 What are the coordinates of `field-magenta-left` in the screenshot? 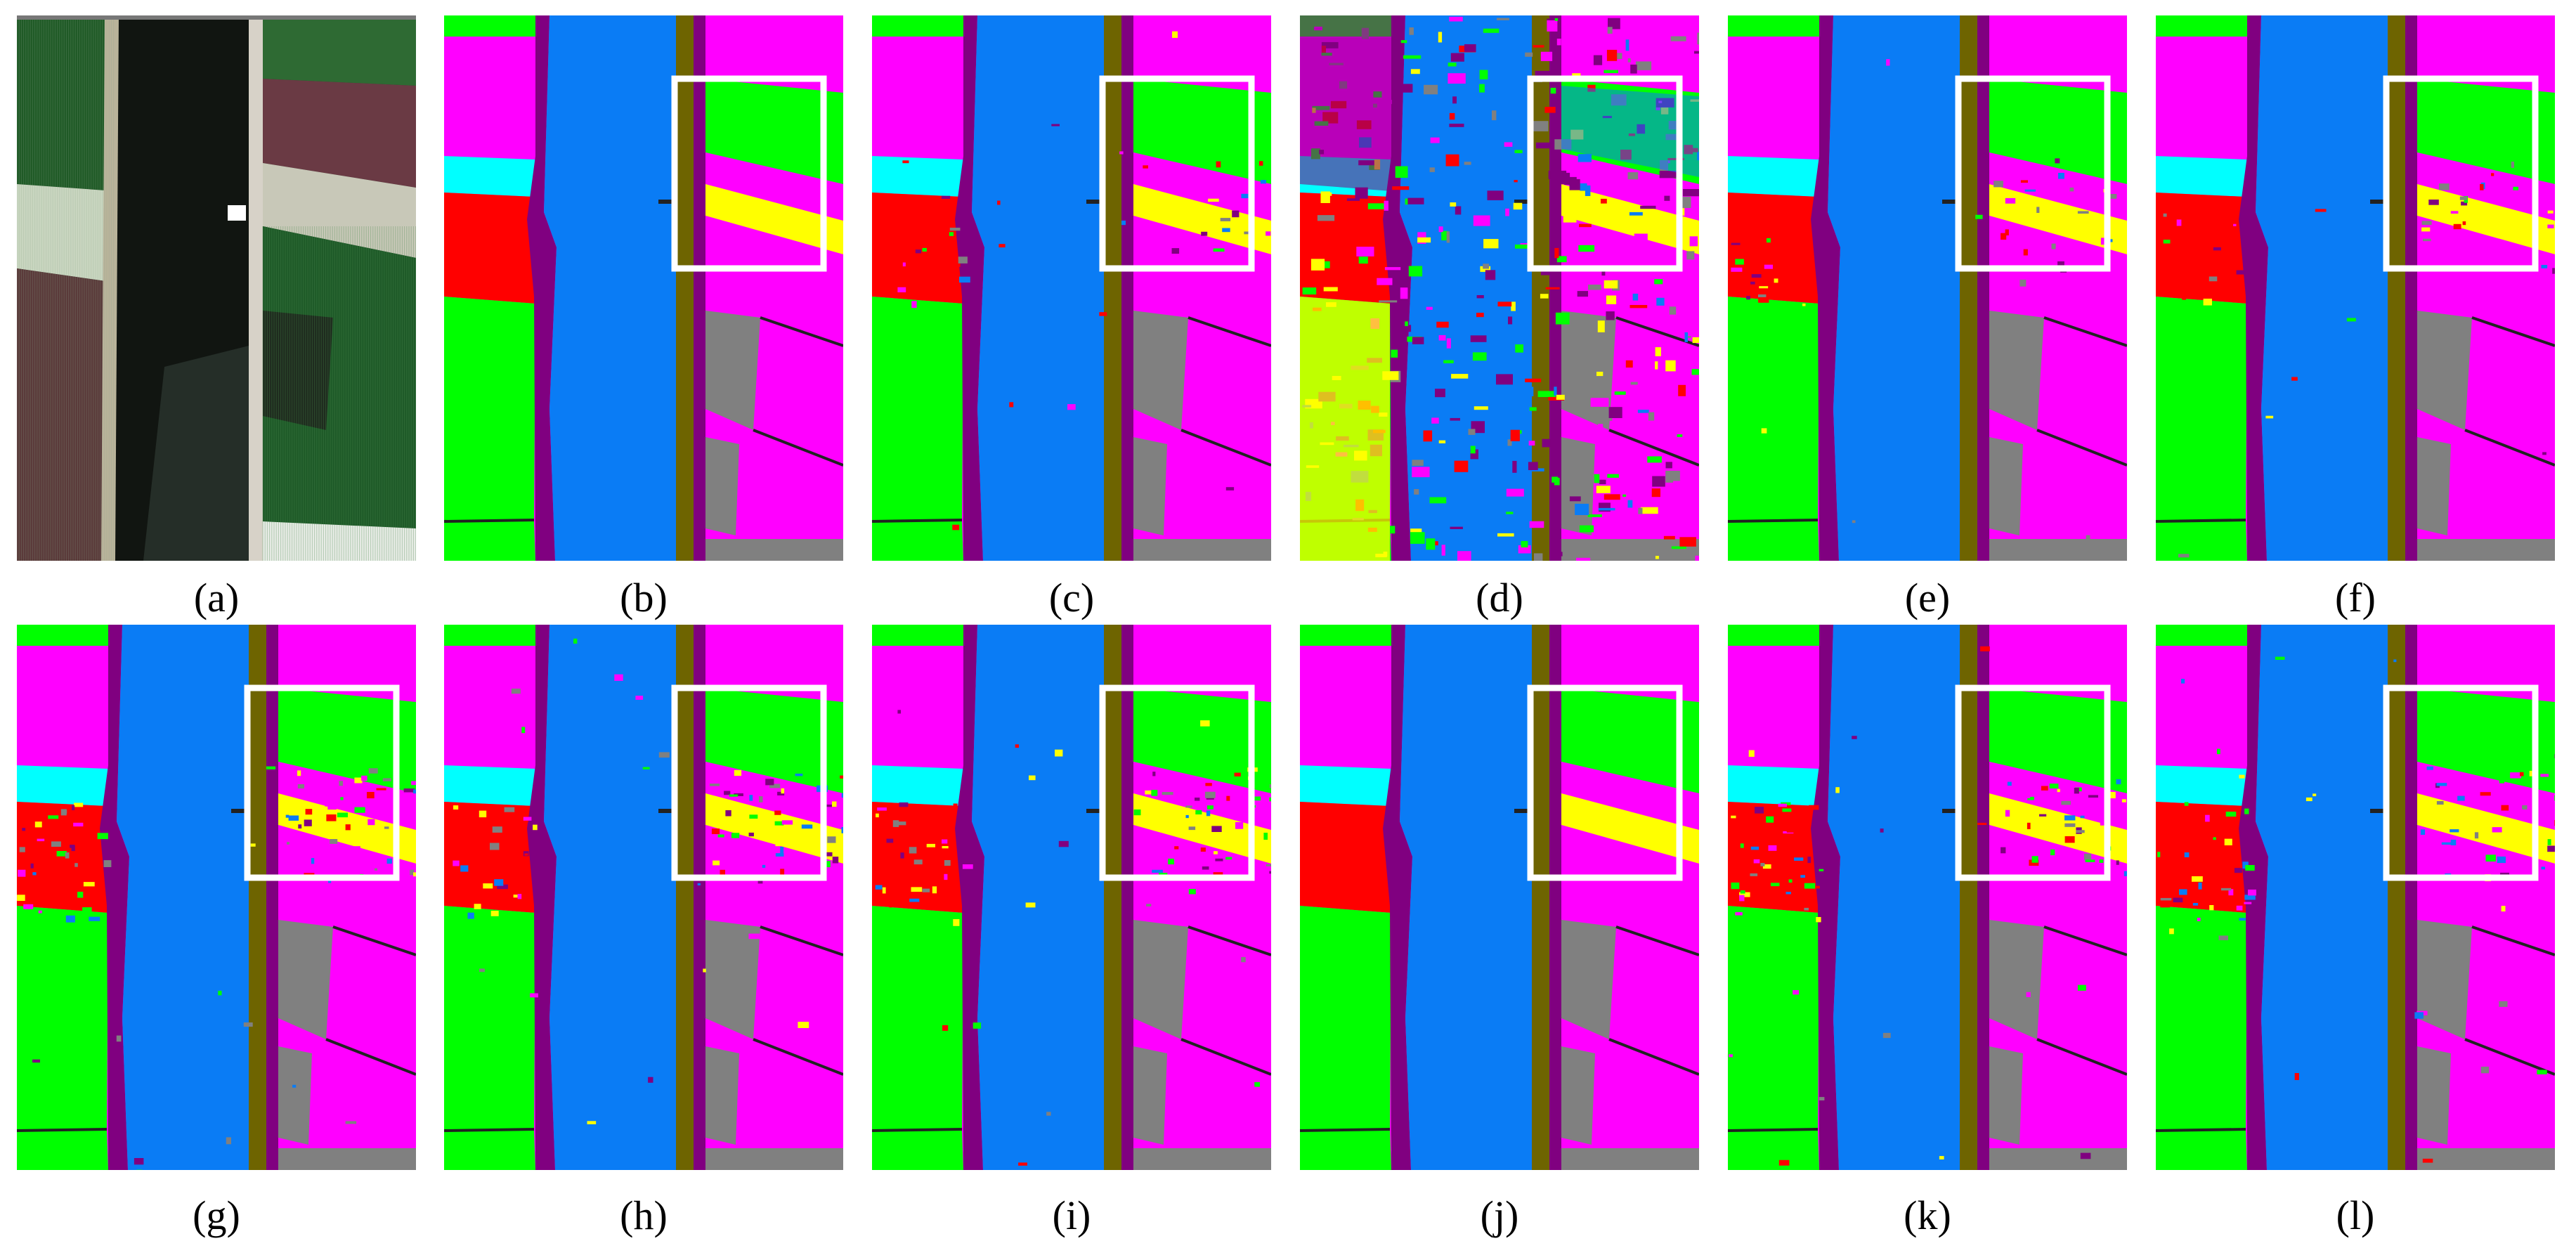 It's located at (917, 706).